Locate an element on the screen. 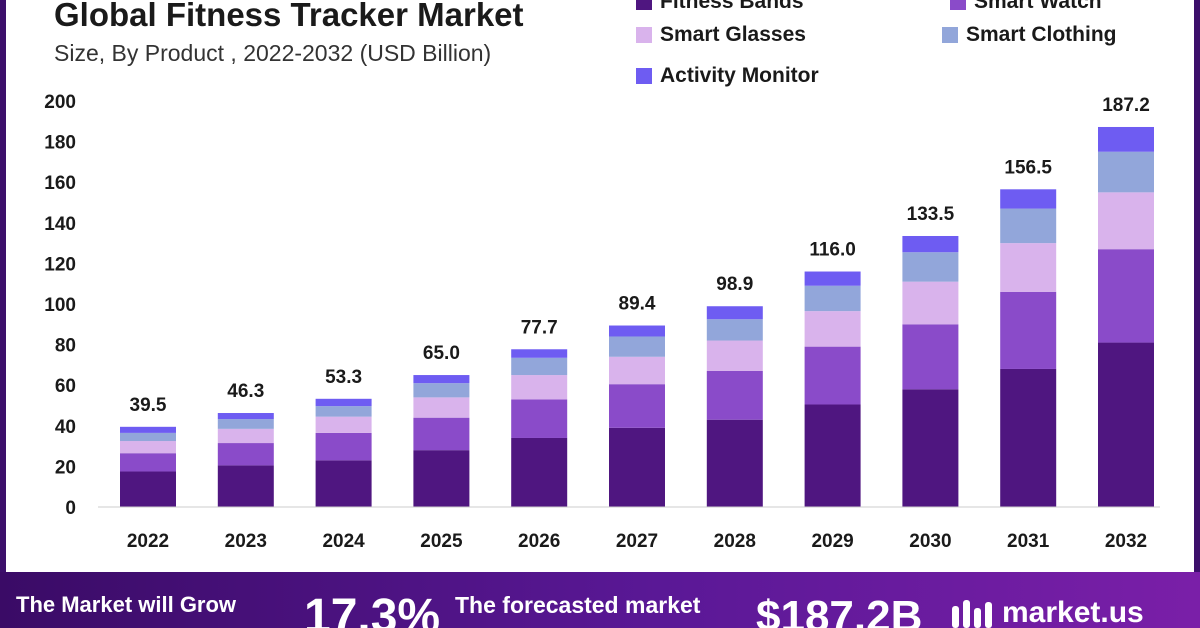 The height and width of the screenshot is (628, 1200). x-tick-label: 2032 is located at coordinates (1126, 541).